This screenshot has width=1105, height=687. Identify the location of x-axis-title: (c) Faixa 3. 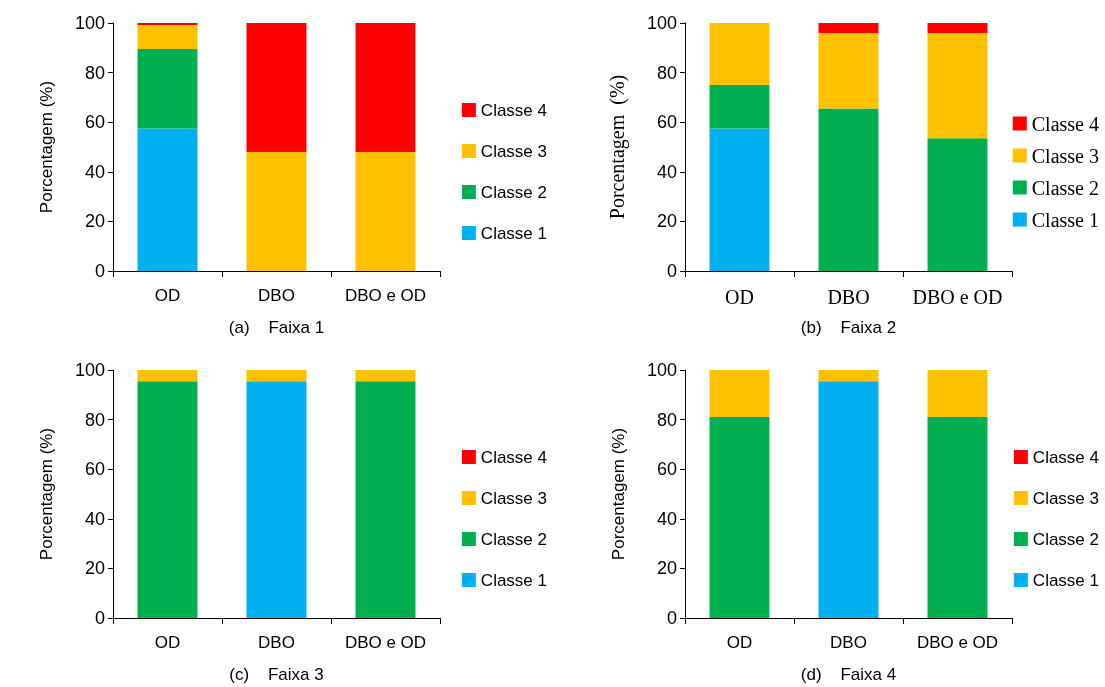
(276, 674).